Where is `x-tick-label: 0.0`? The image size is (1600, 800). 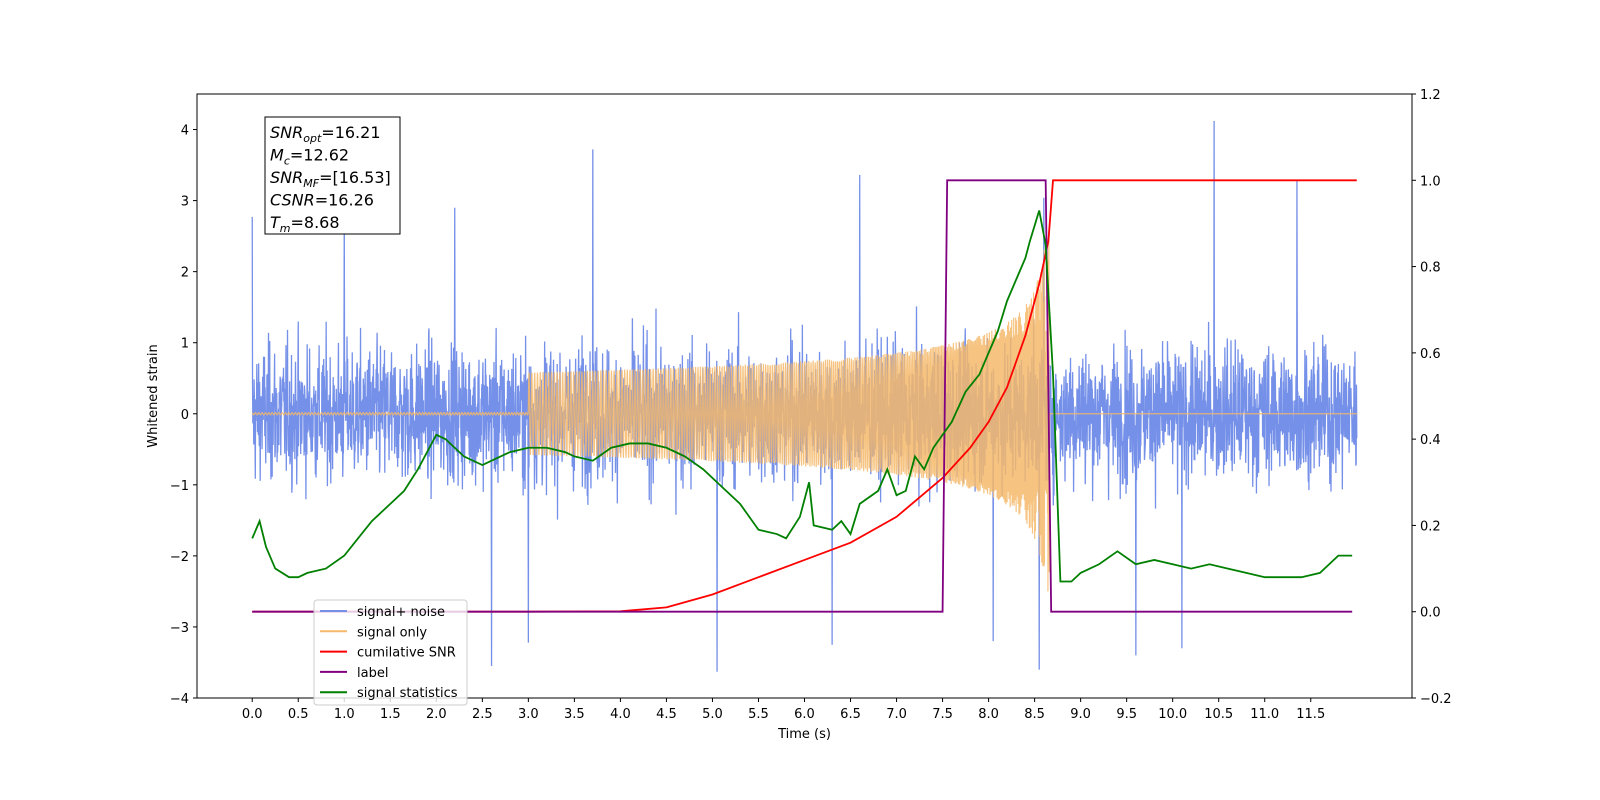 x-tick-label: 0.0 is located at coordinates (252, 714).